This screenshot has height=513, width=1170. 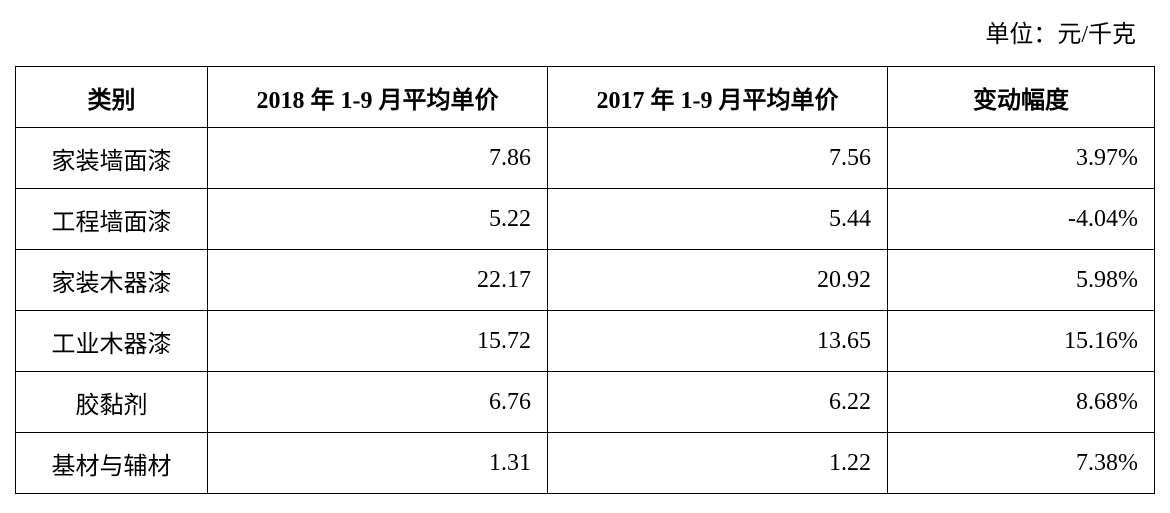 What do you see at coordinates (111, 280) in the screenshot?
I see `category-cell: 家装木器漆` at bounding box center [111, 280].